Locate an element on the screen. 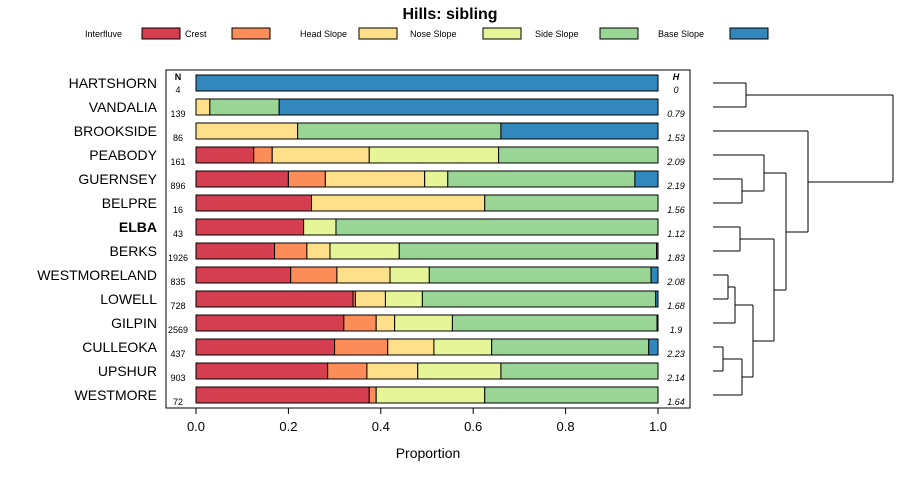 This screenshot has height=480, width=900. chart-title: Hills: sibling is located at coordinates (449, 14).